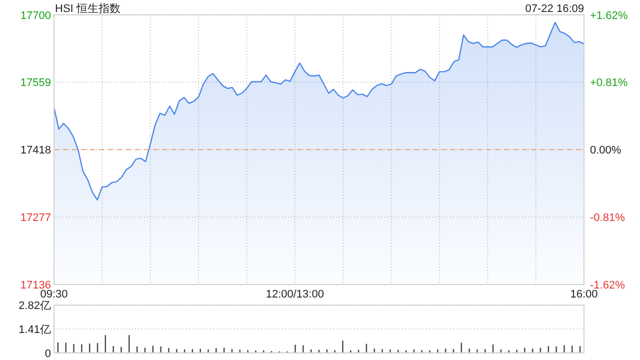 The height and width of the screenshot is (360, 640). Describe the element at coordinates (295, 294) in the screenshot. I see `x-tick-label: 12:00/13:00` at that location.